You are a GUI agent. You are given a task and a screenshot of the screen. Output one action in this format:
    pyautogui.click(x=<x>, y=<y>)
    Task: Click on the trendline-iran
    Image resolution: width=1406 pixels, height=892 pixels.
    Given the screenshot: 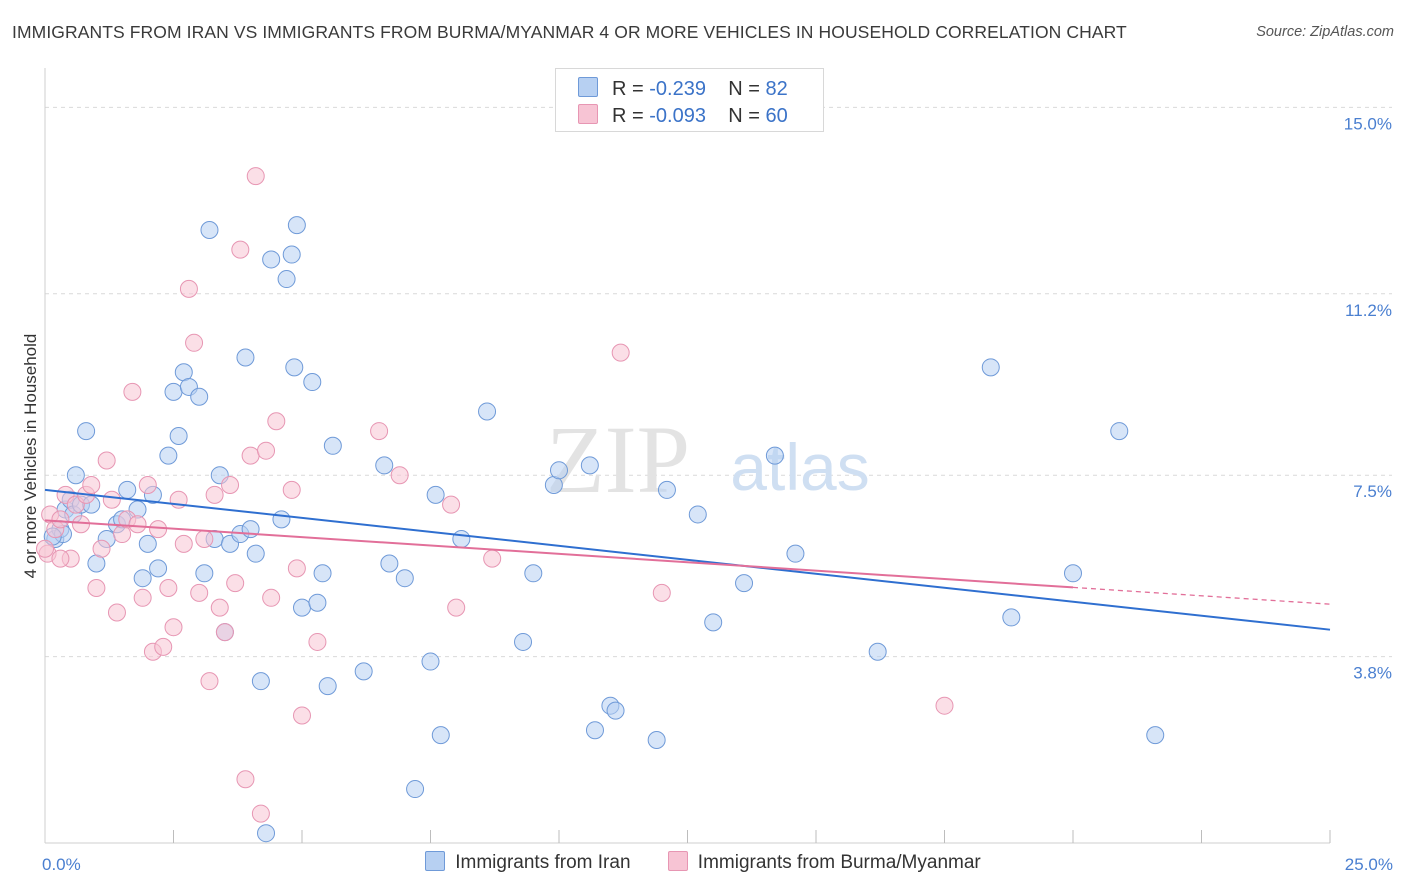 What is the action you would take?
    pyautogui.click(x=687, y=559)
    